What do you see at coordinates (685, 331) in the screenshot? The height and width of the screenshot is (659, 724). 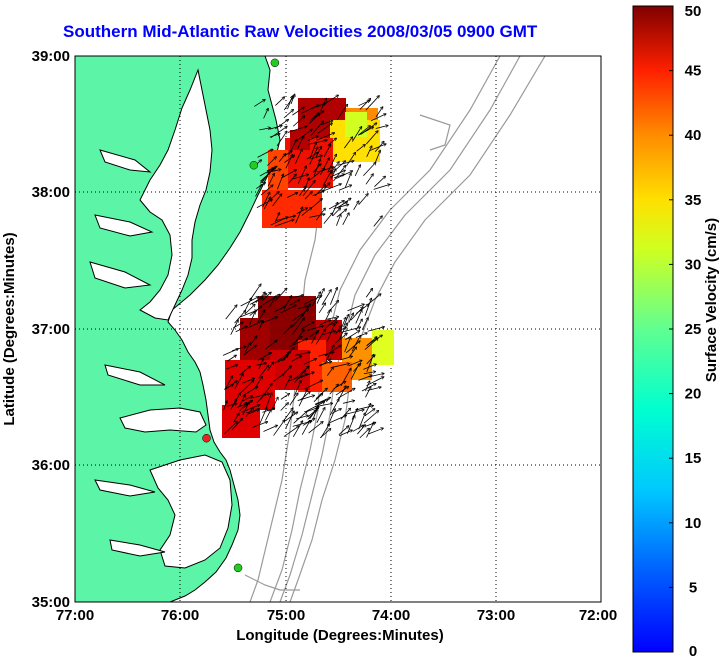 I see `colorbar-ticks: 0 5 10 15 20 25 30 35 40 45 50` at bounding box center [685, 331].